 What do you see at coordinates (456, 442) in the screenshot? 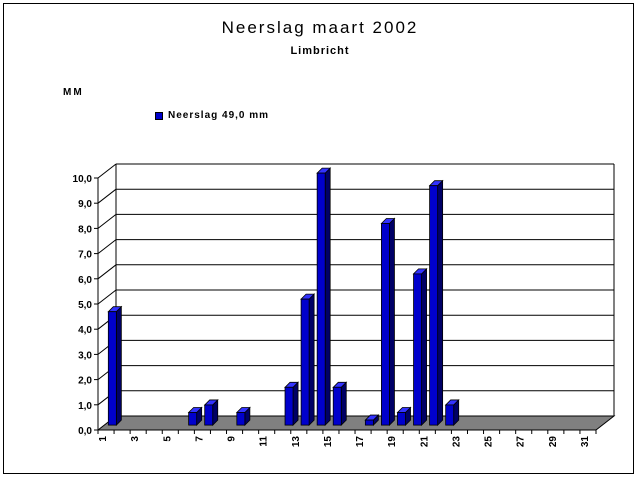
I see `x-tick-label: 23` at bounding box center [456, 442].